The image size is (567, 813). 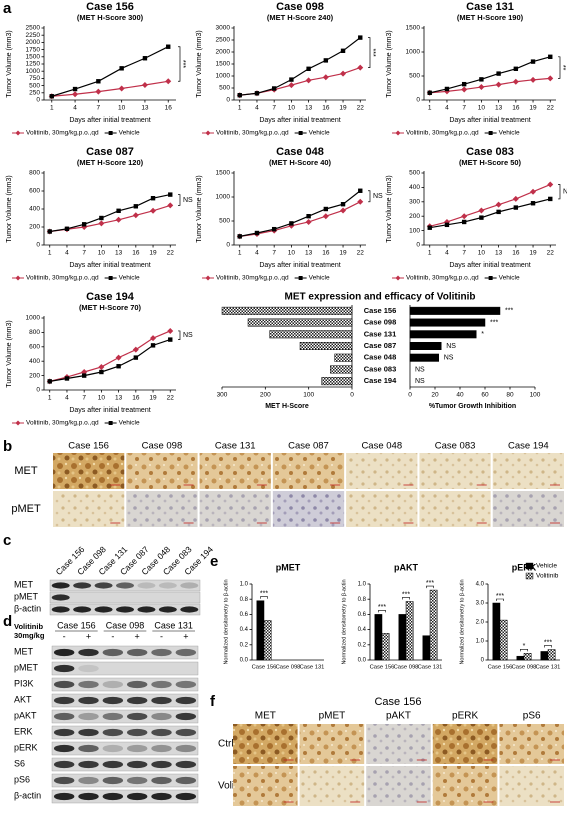 I want to click on x-tick-label: 4, so click(x=257, y=108).